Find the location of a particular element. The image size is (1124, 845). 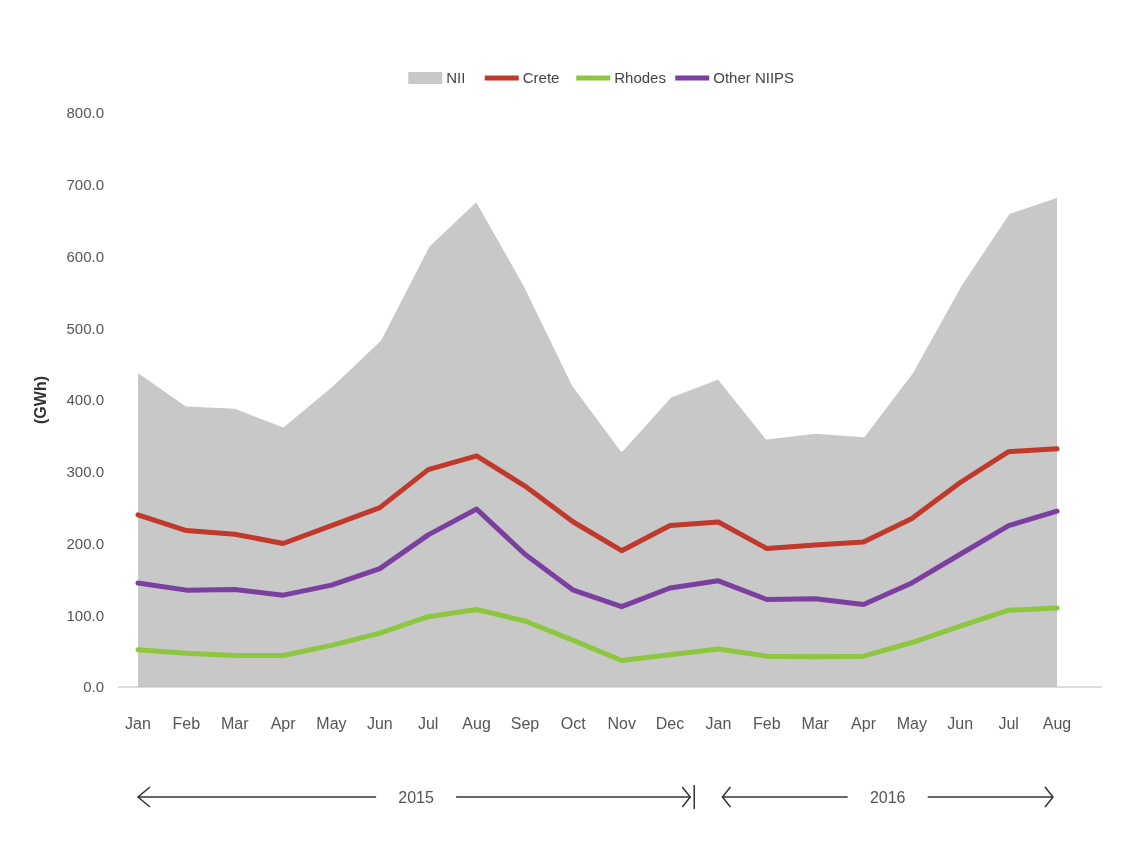

y-tick-label: 200.0 is located at coordinates (85, 543).